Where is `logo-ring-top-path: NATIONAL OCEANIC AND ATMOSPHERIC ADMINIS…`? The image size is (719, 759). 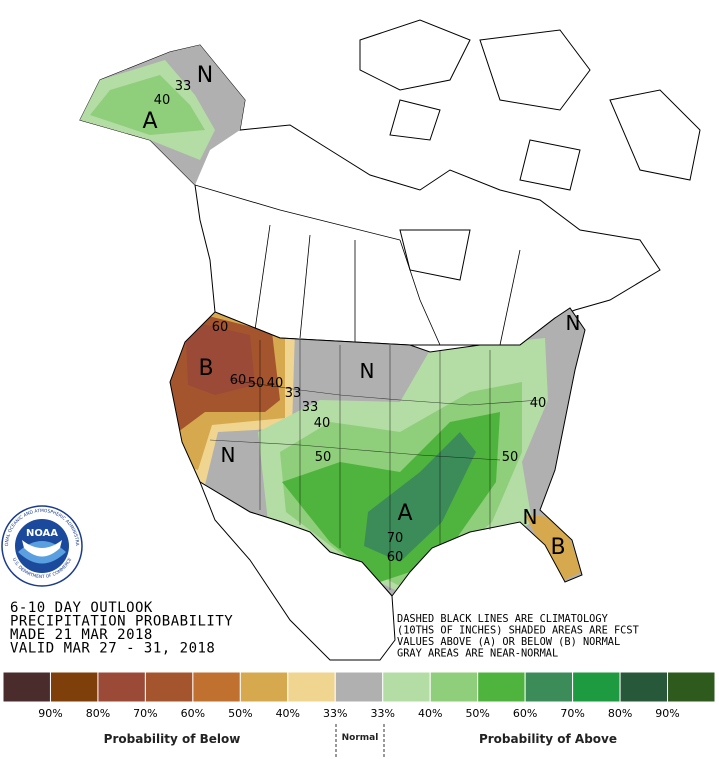
logo-ring-top-path: NATIONAL OCEANIC AND ATMOSPHERIC ADMINIS… is located at coordinates (40, 273).